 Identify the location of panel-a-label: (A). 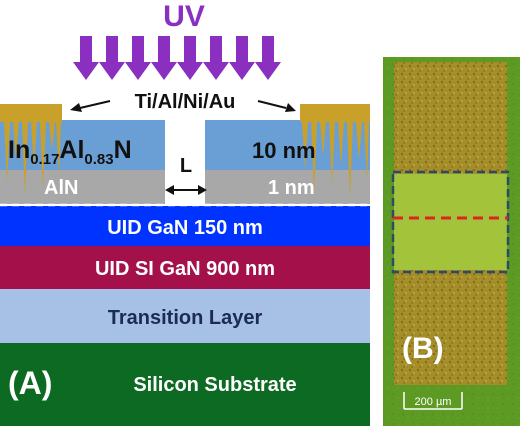
(30, 383).